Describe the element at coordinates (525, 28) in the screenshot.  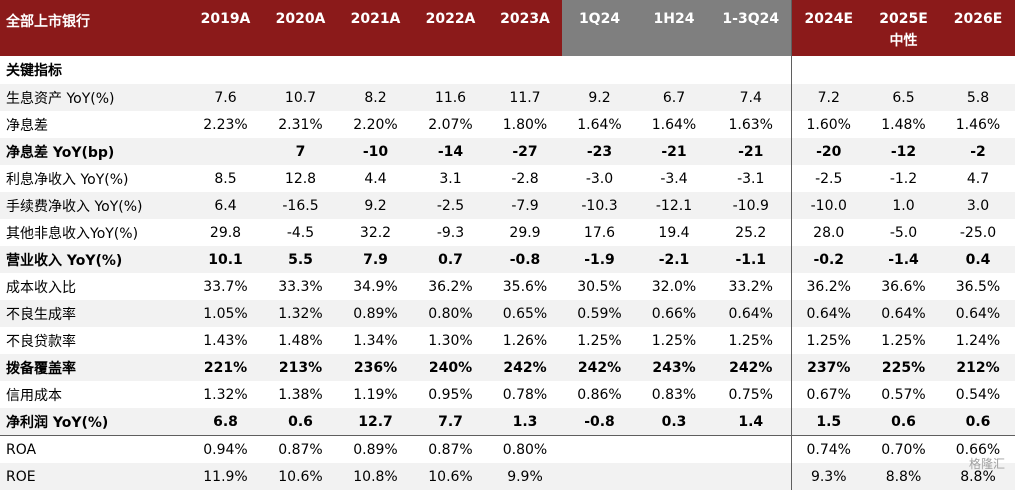
I see `col-2023a: 2023A` at that location.